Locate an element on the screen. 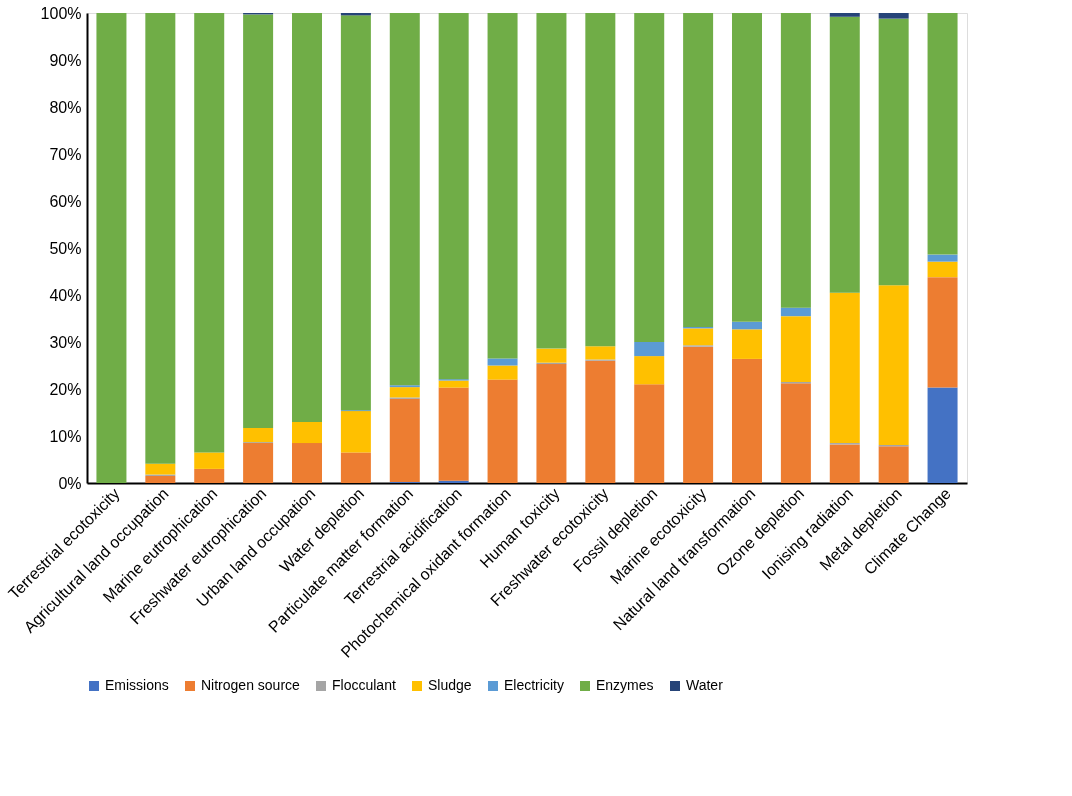 The width and height of the screenshot is (1072, 796). y-tick-label: 80% is located at coordinates (65, 107).